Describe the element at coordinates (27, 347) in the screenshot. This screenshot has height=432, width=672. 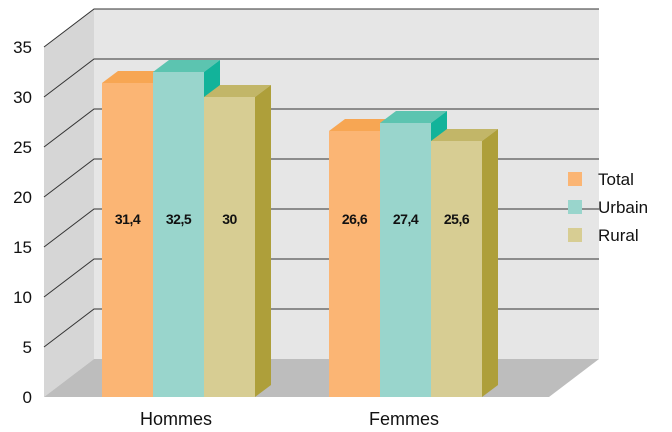
I see `y-tick-label: 5` at that location.